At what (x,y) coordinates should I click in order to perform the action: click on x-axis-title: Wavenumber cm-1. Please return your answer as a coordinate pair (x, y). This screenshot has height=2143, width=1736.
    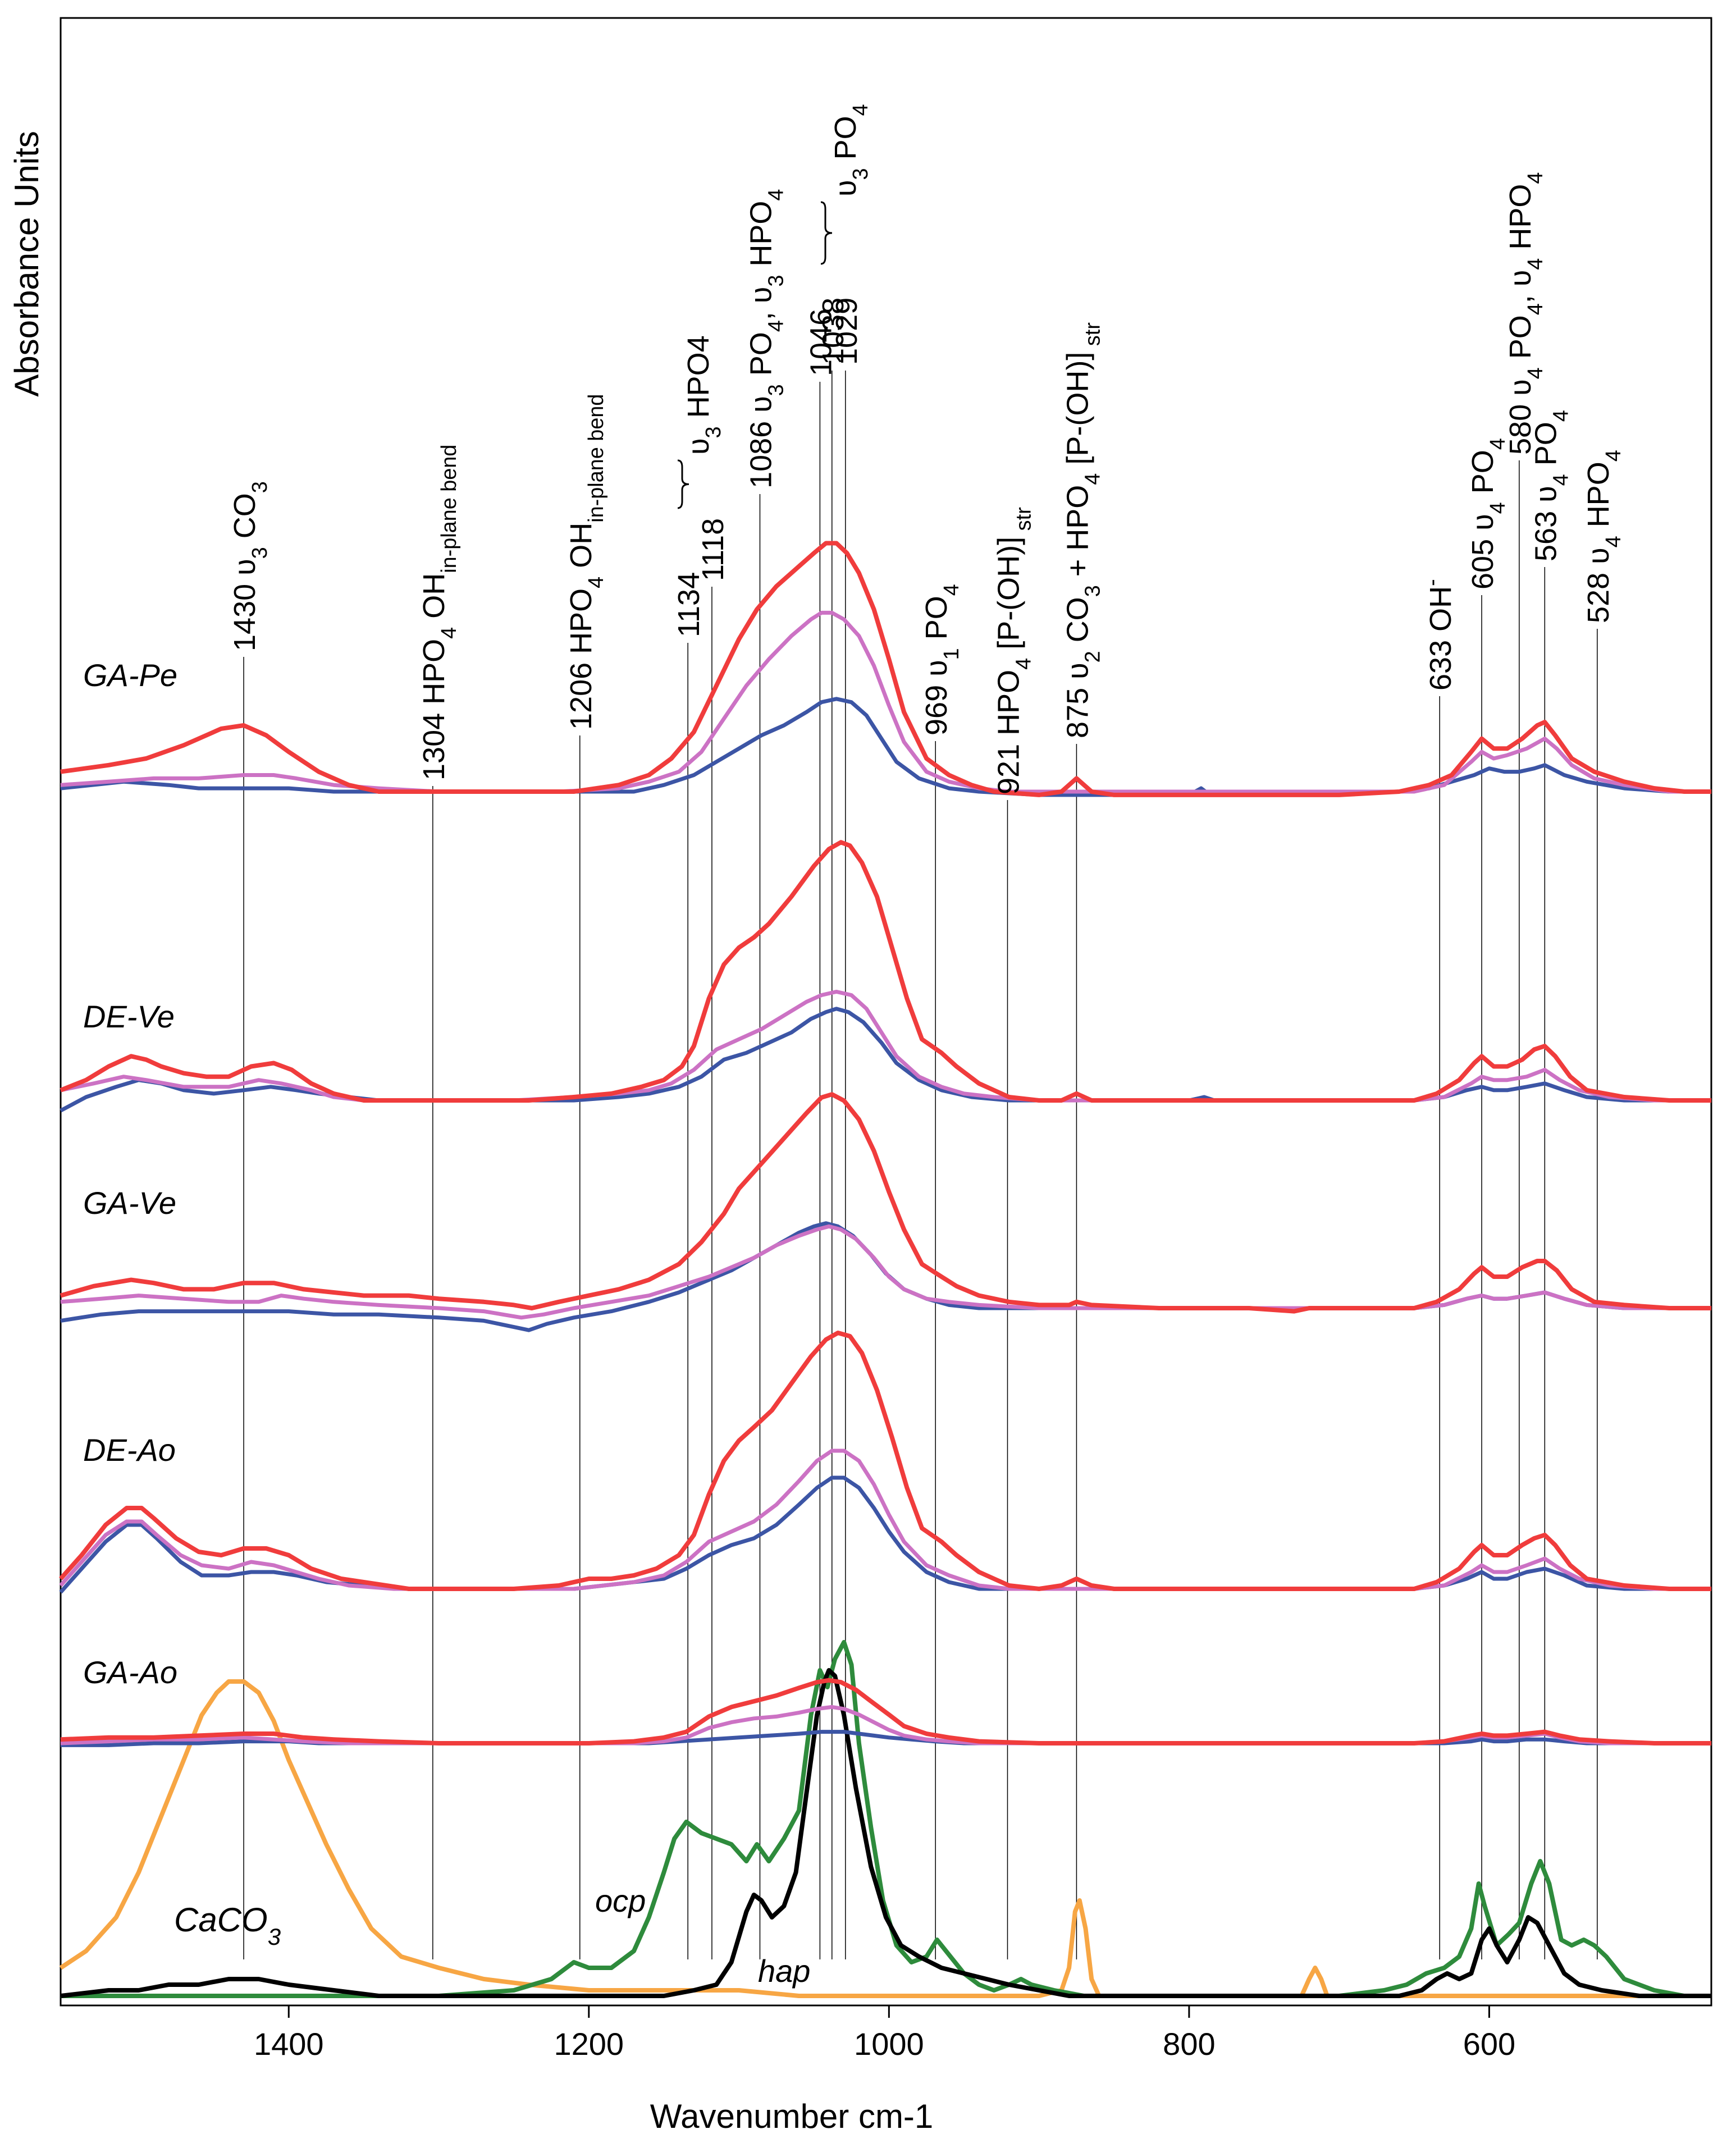
    Looking at the image, I should click on (792, 2116).